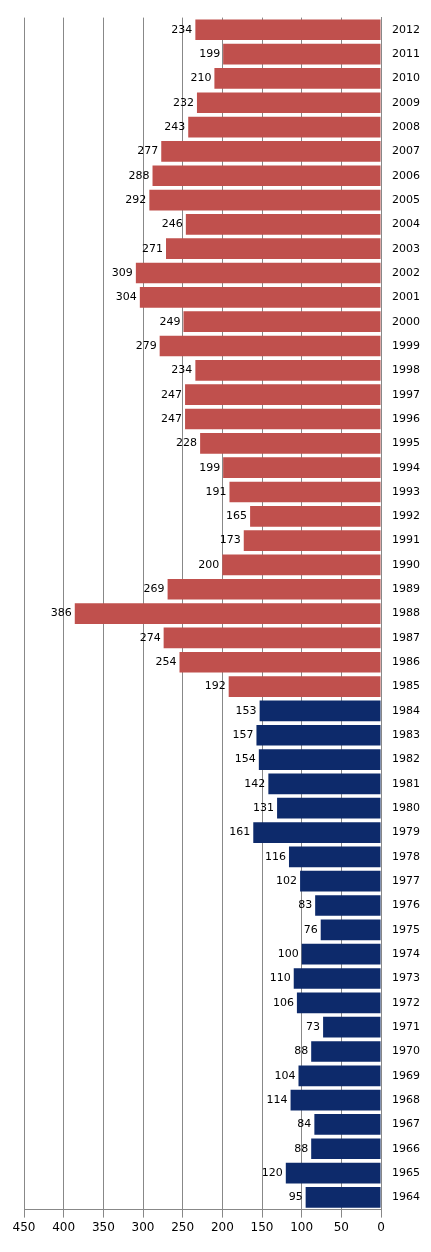 The image size is (431, 1252). Describe the element at coordinates (283, 1002) in the screenshot. I see `data-label: 106` at that location.